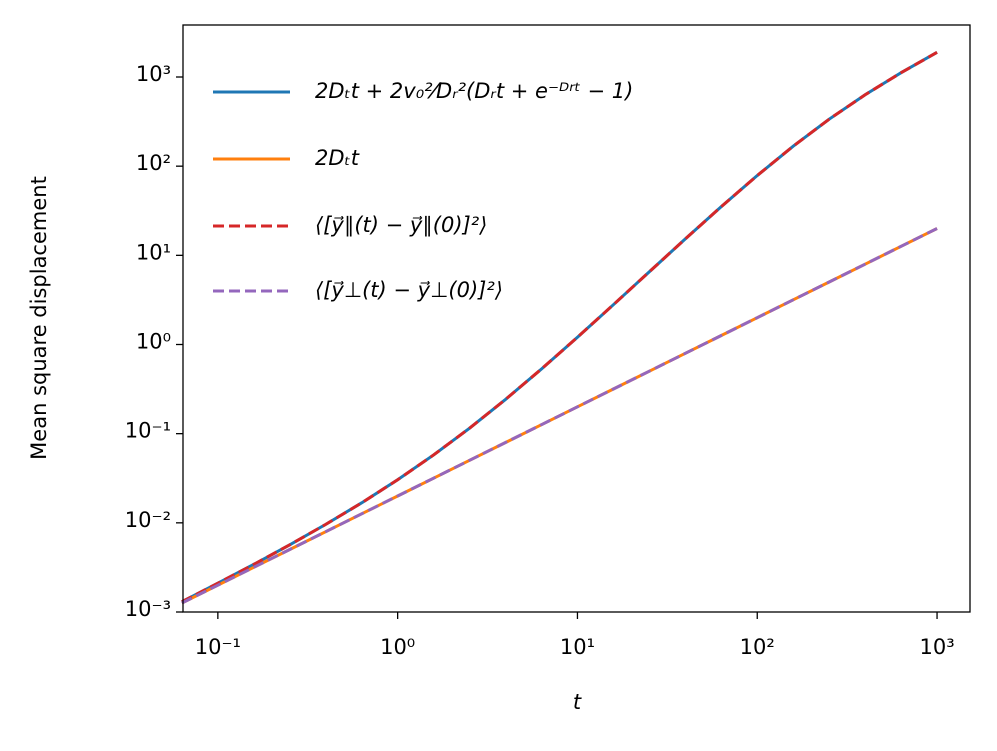 The height and width of the screenshot is (751, 997). Describe the element at coordinates (337, 158) in the screenshot. I see `legend-label: 2Dₜt` at that location.